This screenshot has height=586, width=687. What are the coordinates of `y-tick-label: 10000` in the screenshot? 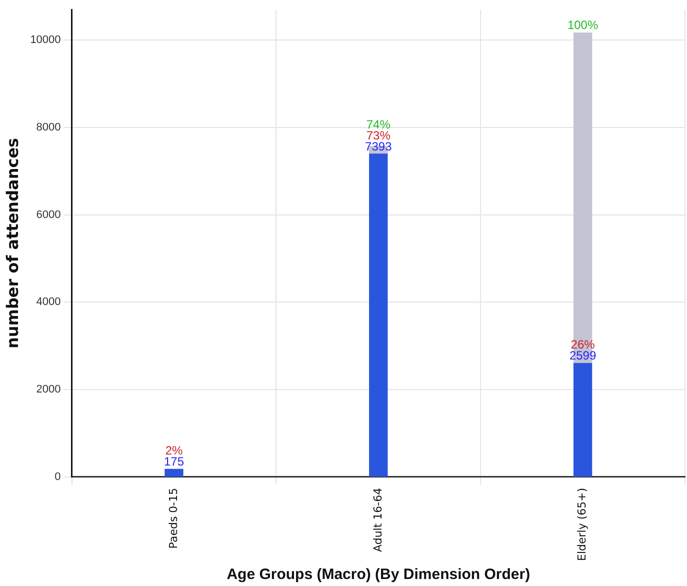 It's located at (45, 40).